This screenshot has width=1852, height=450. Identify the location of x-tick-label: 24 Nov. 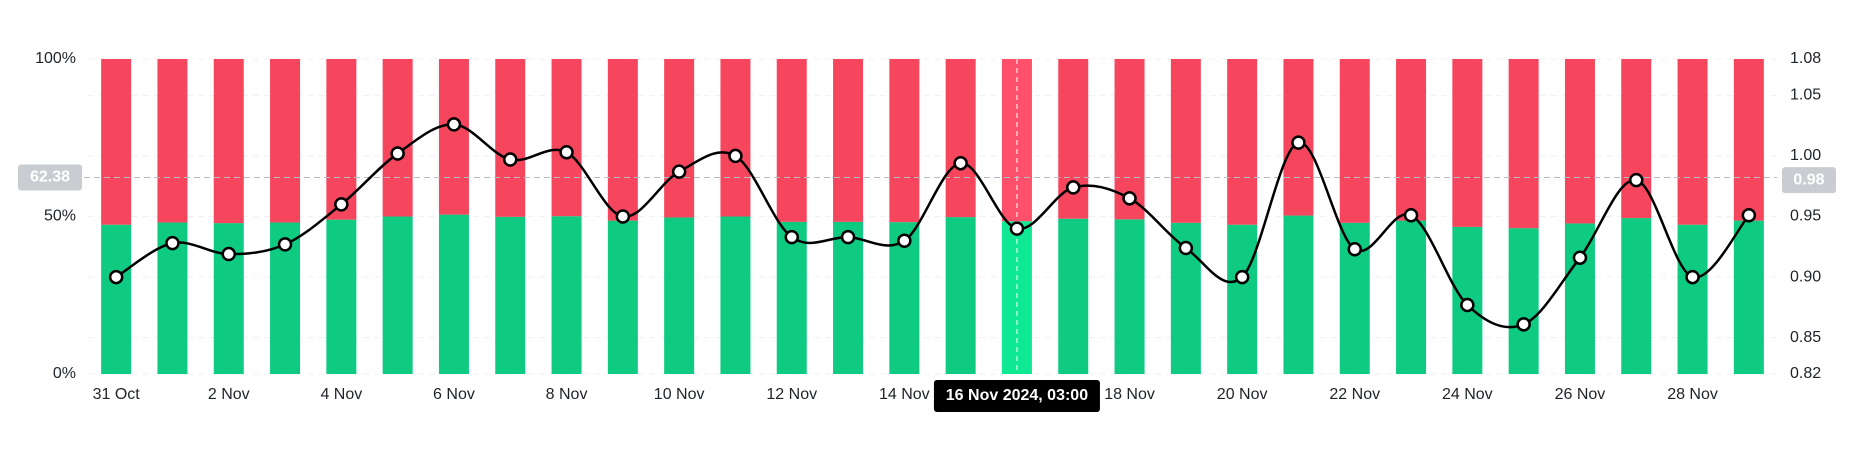
(1467, 394).